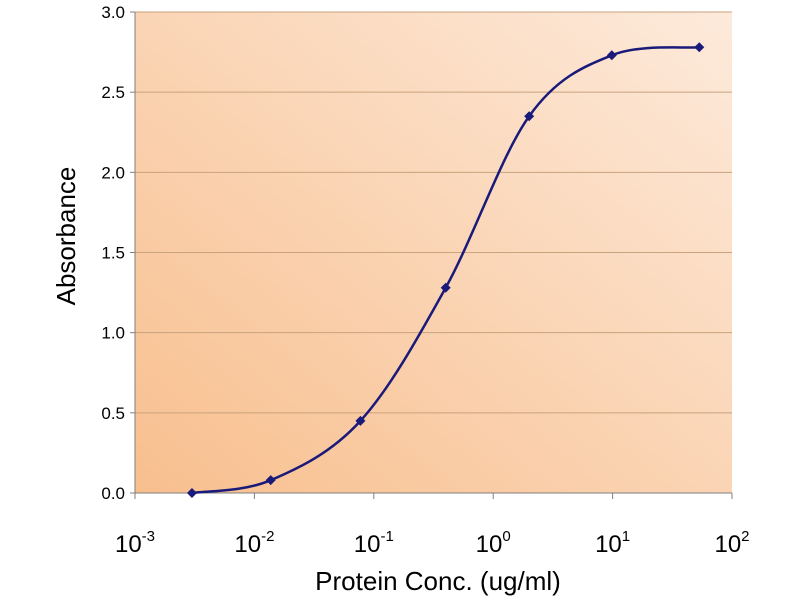 The height and width of the screenshot is (605, 800). I want to click on x-tick-label: 10⁻¹, so click(374, 543).